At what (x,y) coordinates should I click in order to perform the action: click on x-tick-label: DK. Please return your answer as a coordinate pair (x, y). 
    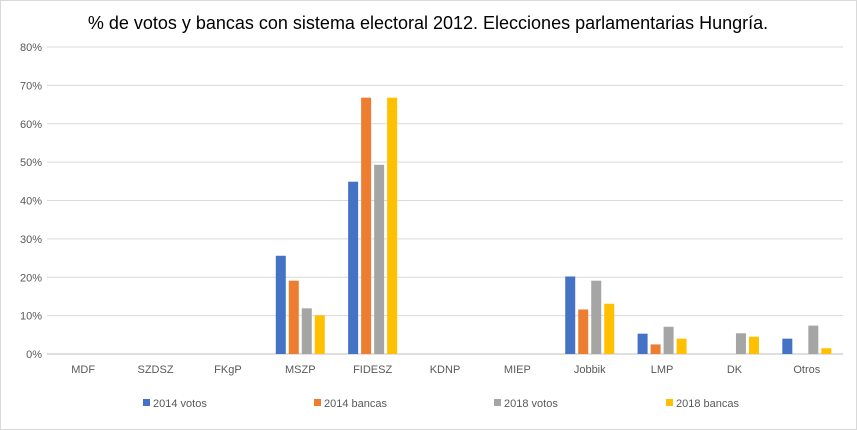
    Looking at the image, I should click on (735, 370).